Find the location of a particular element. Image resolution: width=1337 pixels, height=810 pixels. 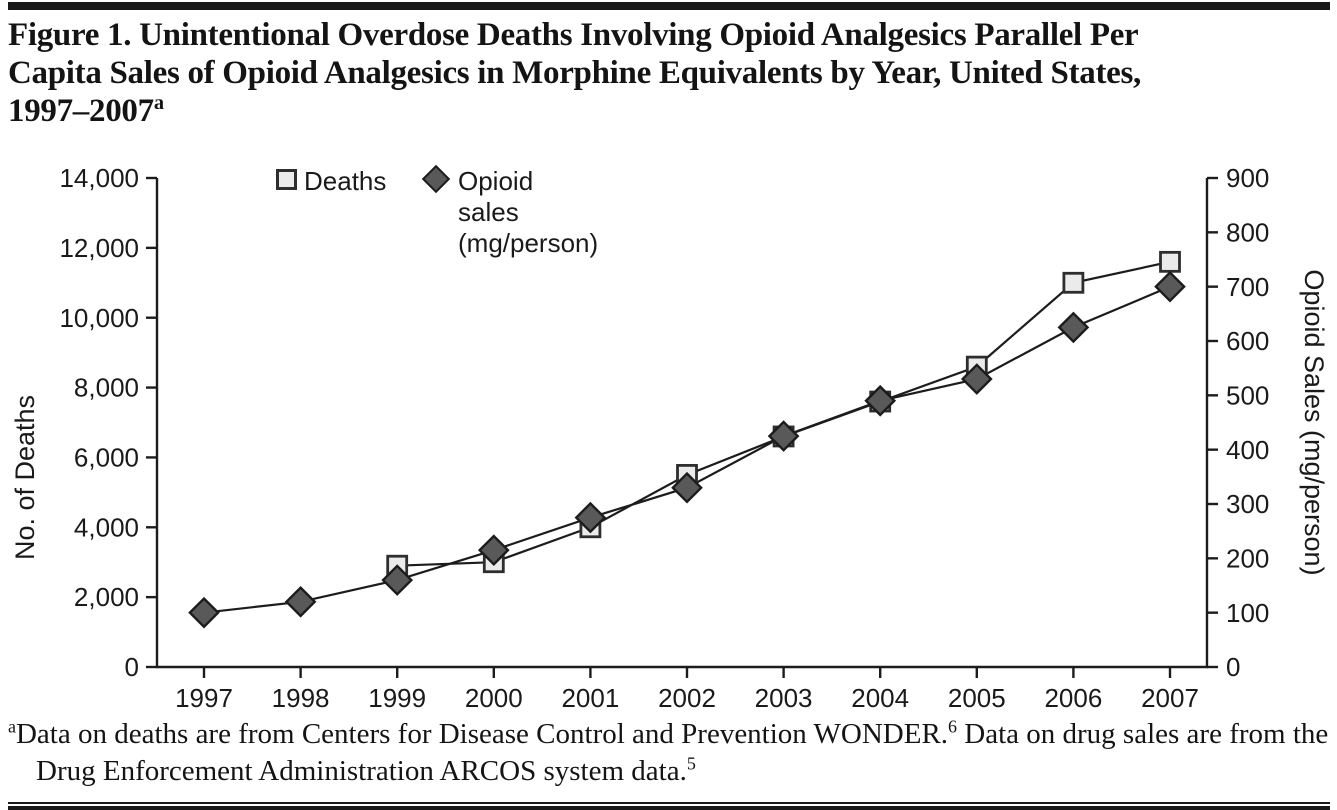

left-axis-tick-label: 12,000 is located at coordinates (99, 248).